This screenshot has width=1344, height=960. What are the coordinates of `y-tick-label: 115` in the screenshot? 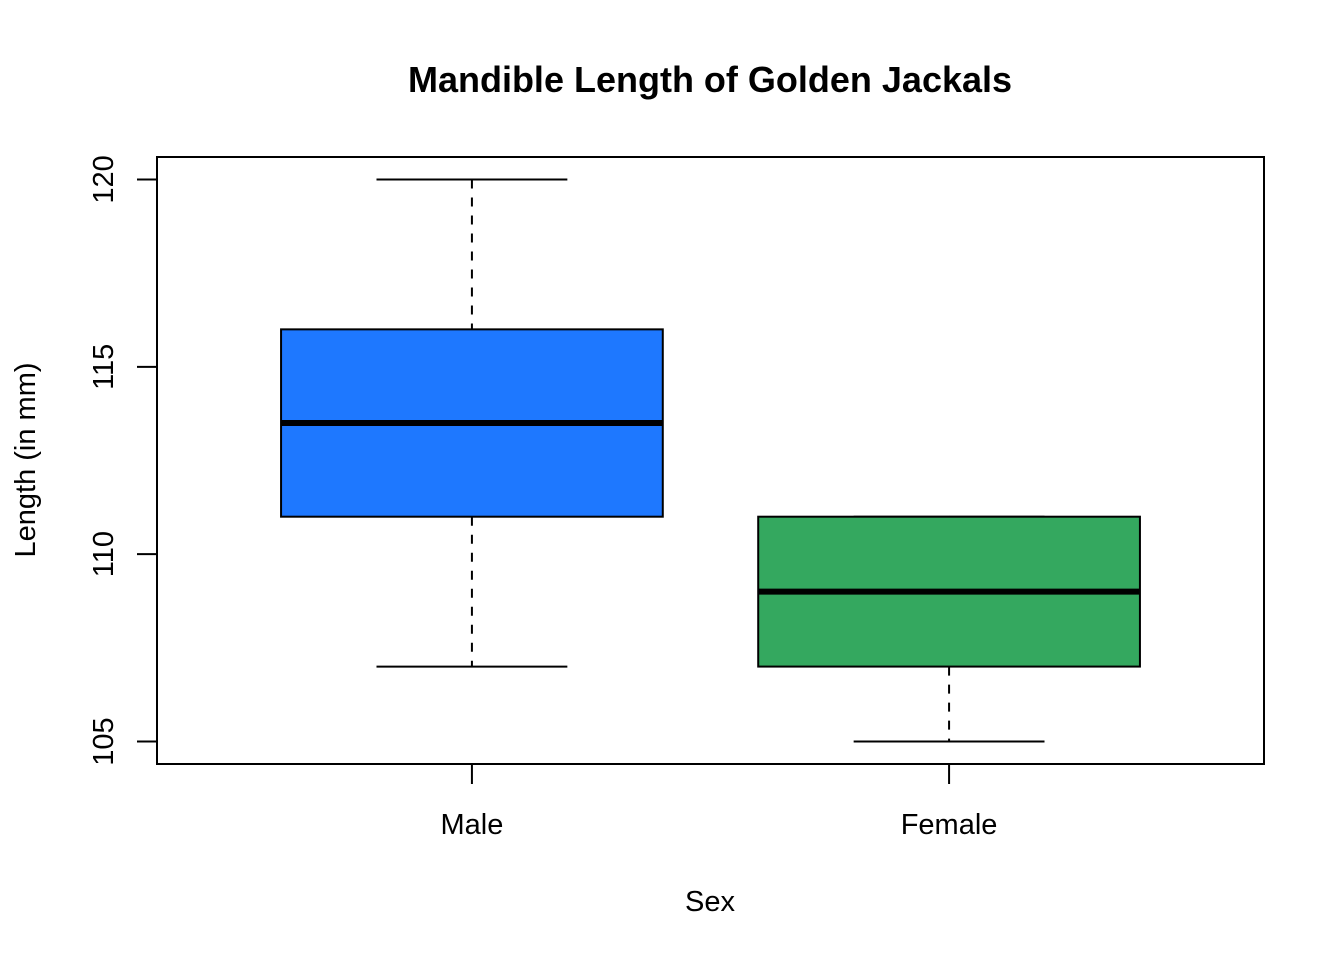 It's located at (104, 367).